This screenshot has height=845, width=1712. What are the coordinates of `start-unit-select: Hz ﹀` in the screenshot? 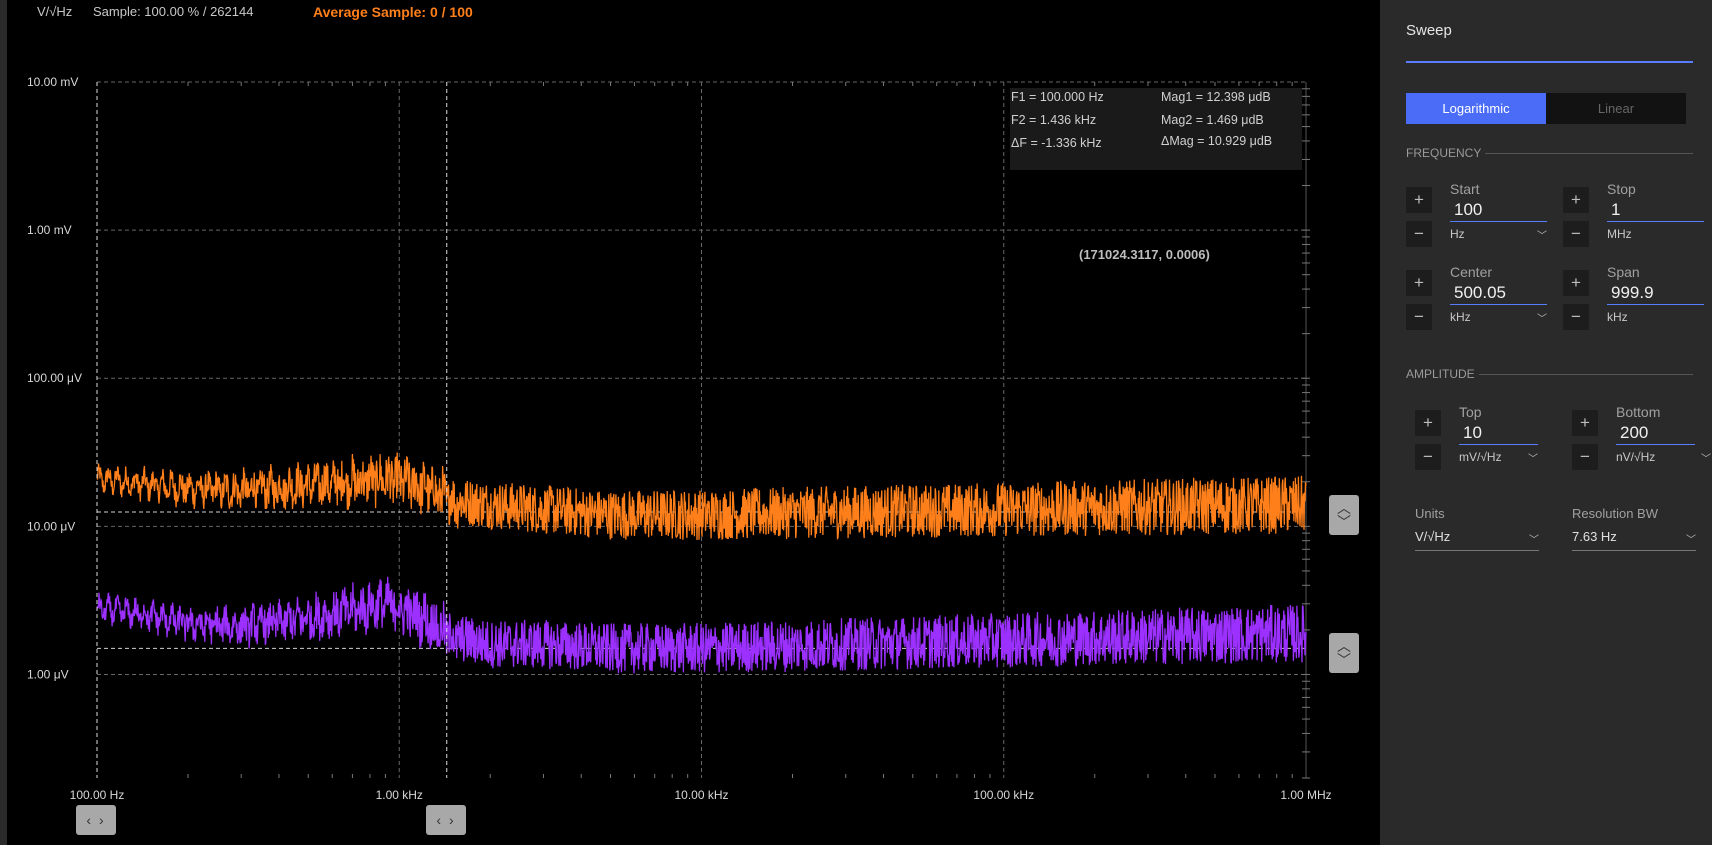 It's located at (1498, 234).